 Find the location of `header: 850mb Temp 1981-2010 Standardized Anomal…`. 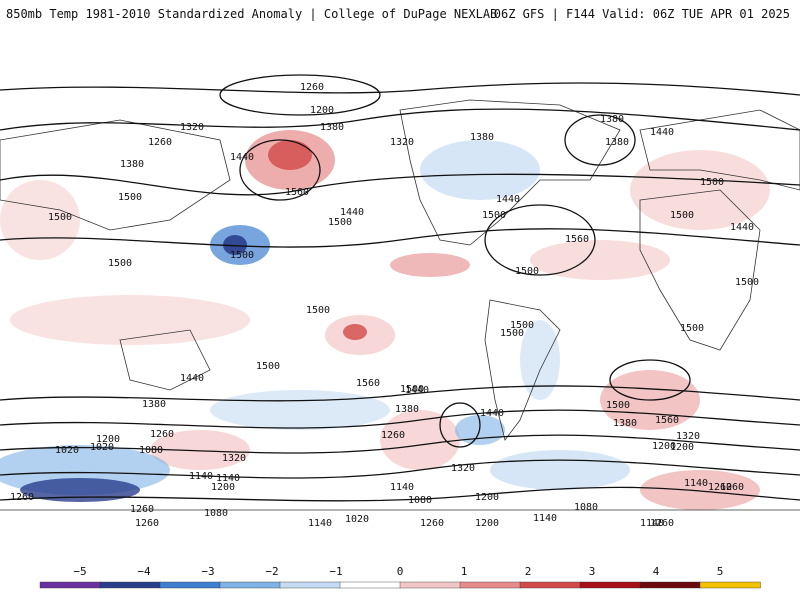

header: 850mb Temp 1981-2010 Standardized Anomal… is located at coordinates (400, 15).